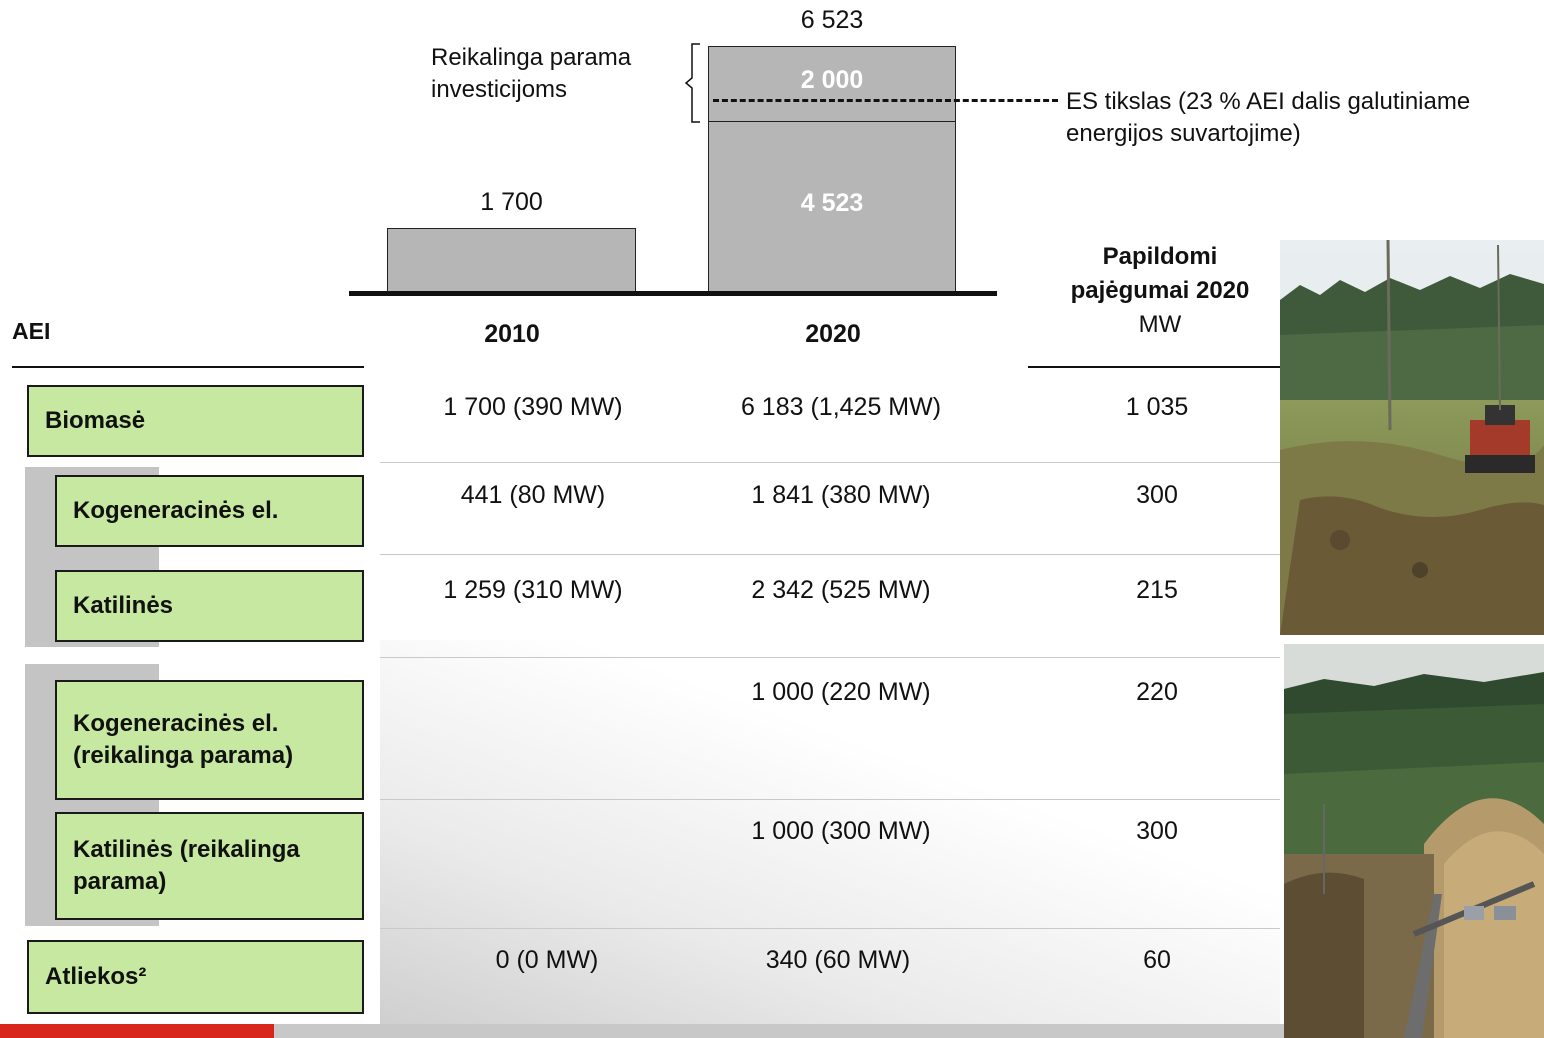  What do you see at coordinates (1157, 831) in the screenshot?
I see `cell-boilers-support-extra: 300` at bounding box center [1157, 831].